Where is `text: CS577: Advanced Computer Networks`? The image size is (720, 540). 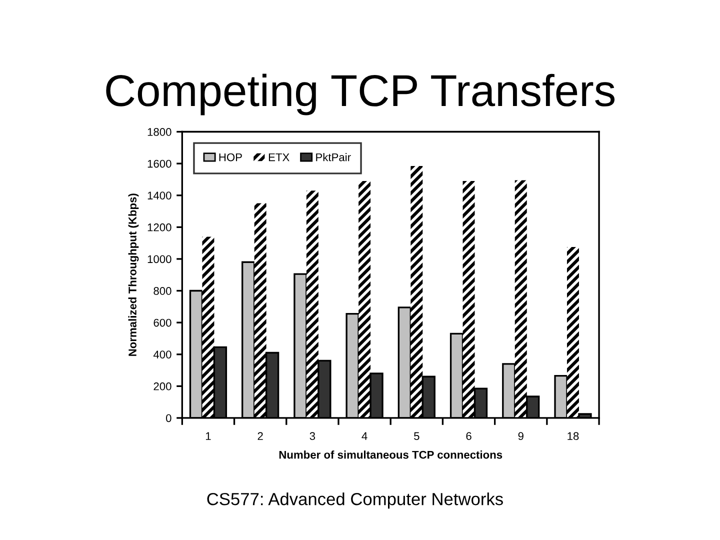
text: CS577: Advanced Computer Networks is located at coordinates (355, 500).